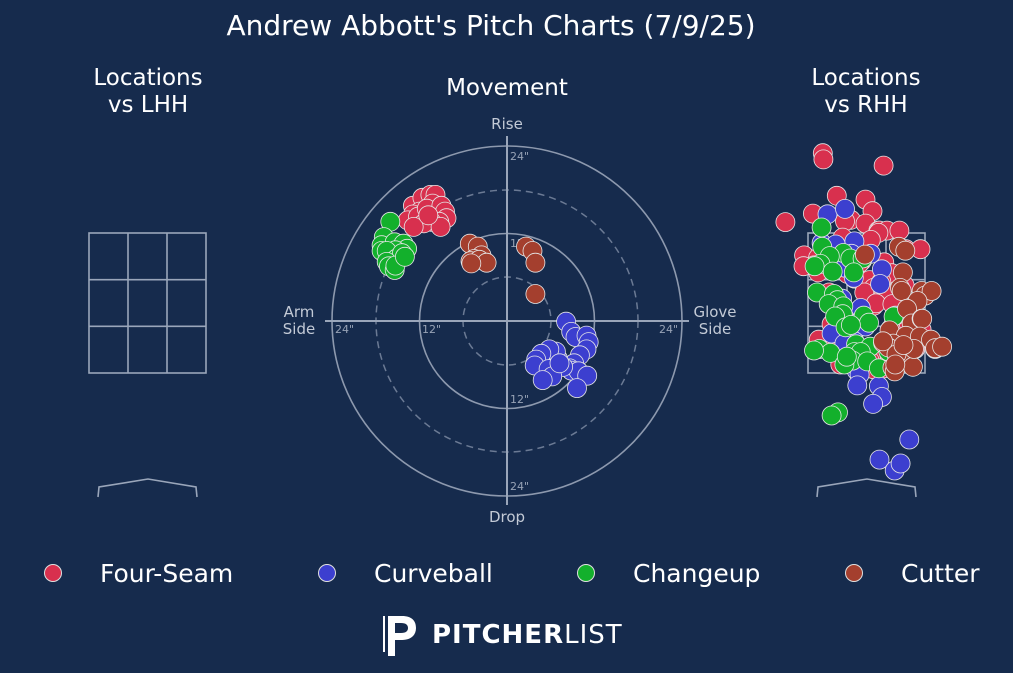  I want to click on pitcherlist-logo-icon, so click(399, 636).